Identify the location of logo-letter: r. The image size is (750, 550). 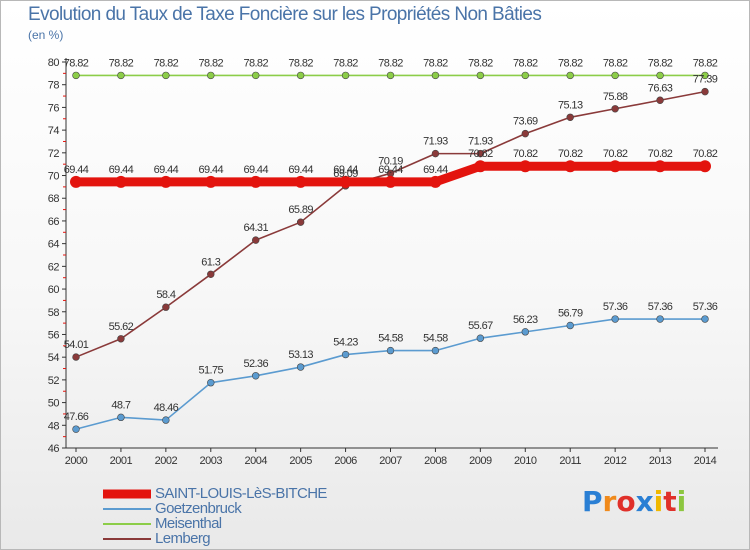
(609, 501).